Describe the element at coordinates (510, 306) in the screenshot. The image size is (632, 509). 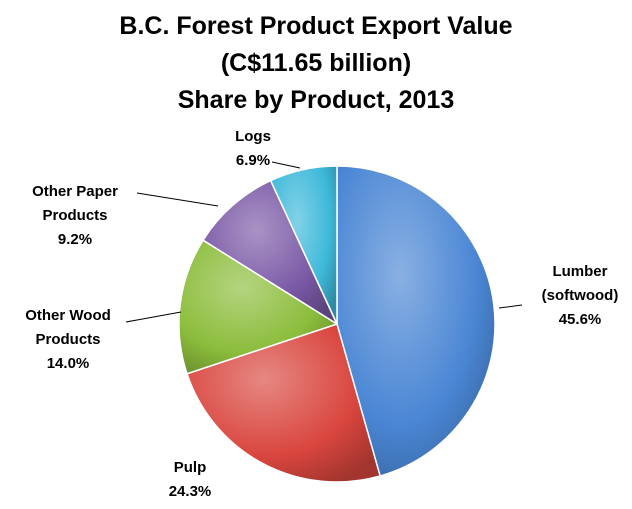
I see `leader-line-lumber-softwood` at that location.